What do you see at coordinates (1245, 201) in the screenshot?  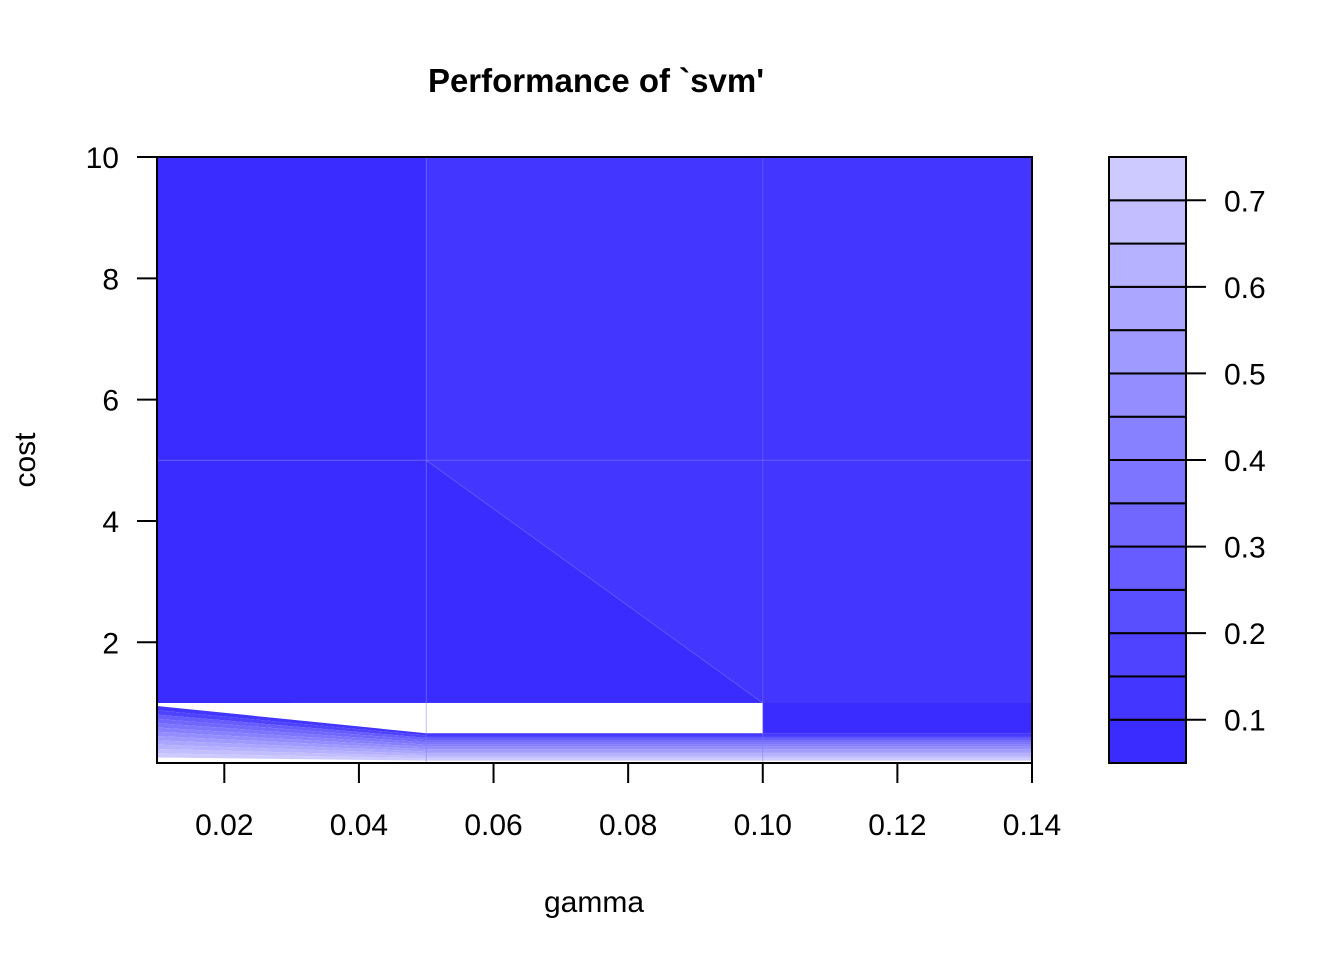 I see `colorbar-tick-label-6: 0.7` at bounding box center [1245, 201].